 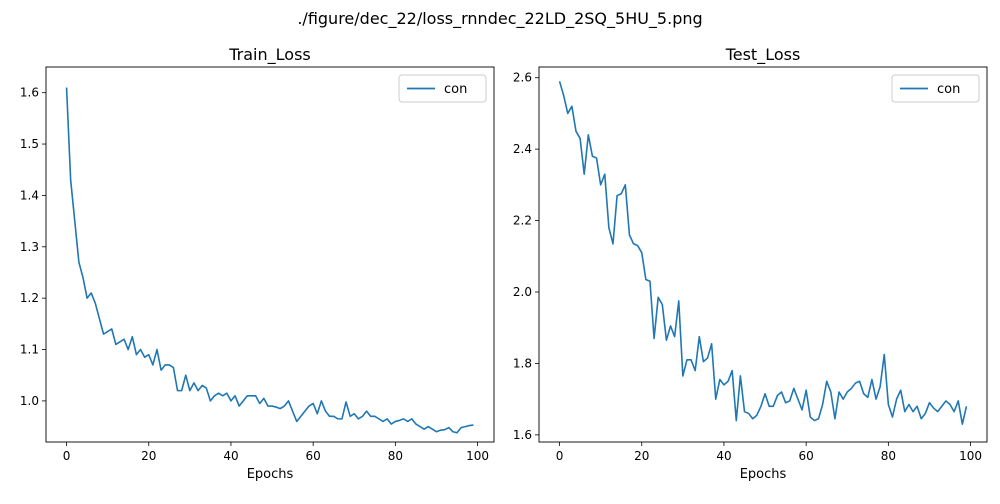 What do you see at coordinates (522, 78) in the screenshot?
I see `y-tick-label: 2.6` at bounding box center [522, 78].